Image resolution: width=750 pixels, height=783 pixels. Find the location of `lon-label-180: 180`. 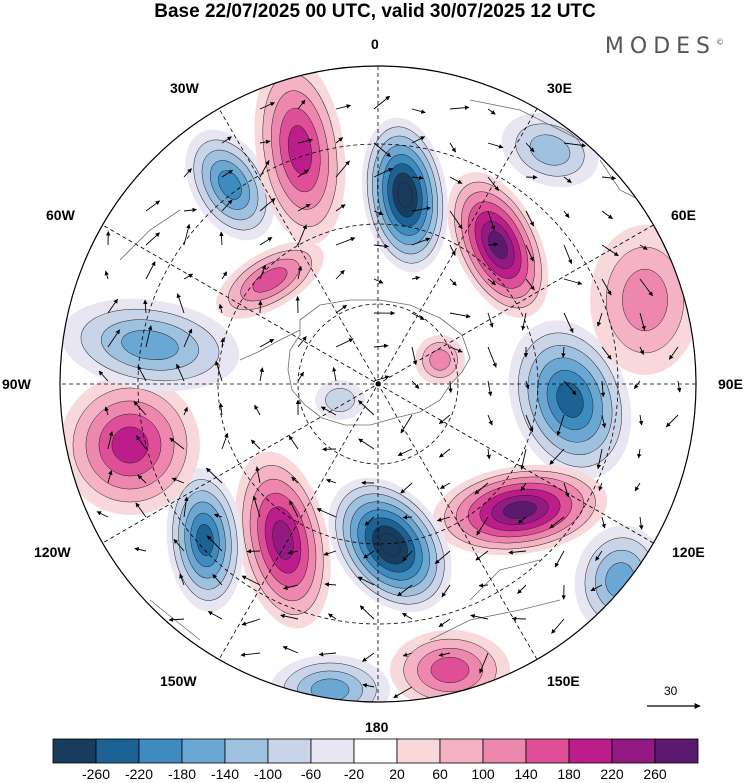

lon-label-180: 180 is located at coordinates (377, 727).